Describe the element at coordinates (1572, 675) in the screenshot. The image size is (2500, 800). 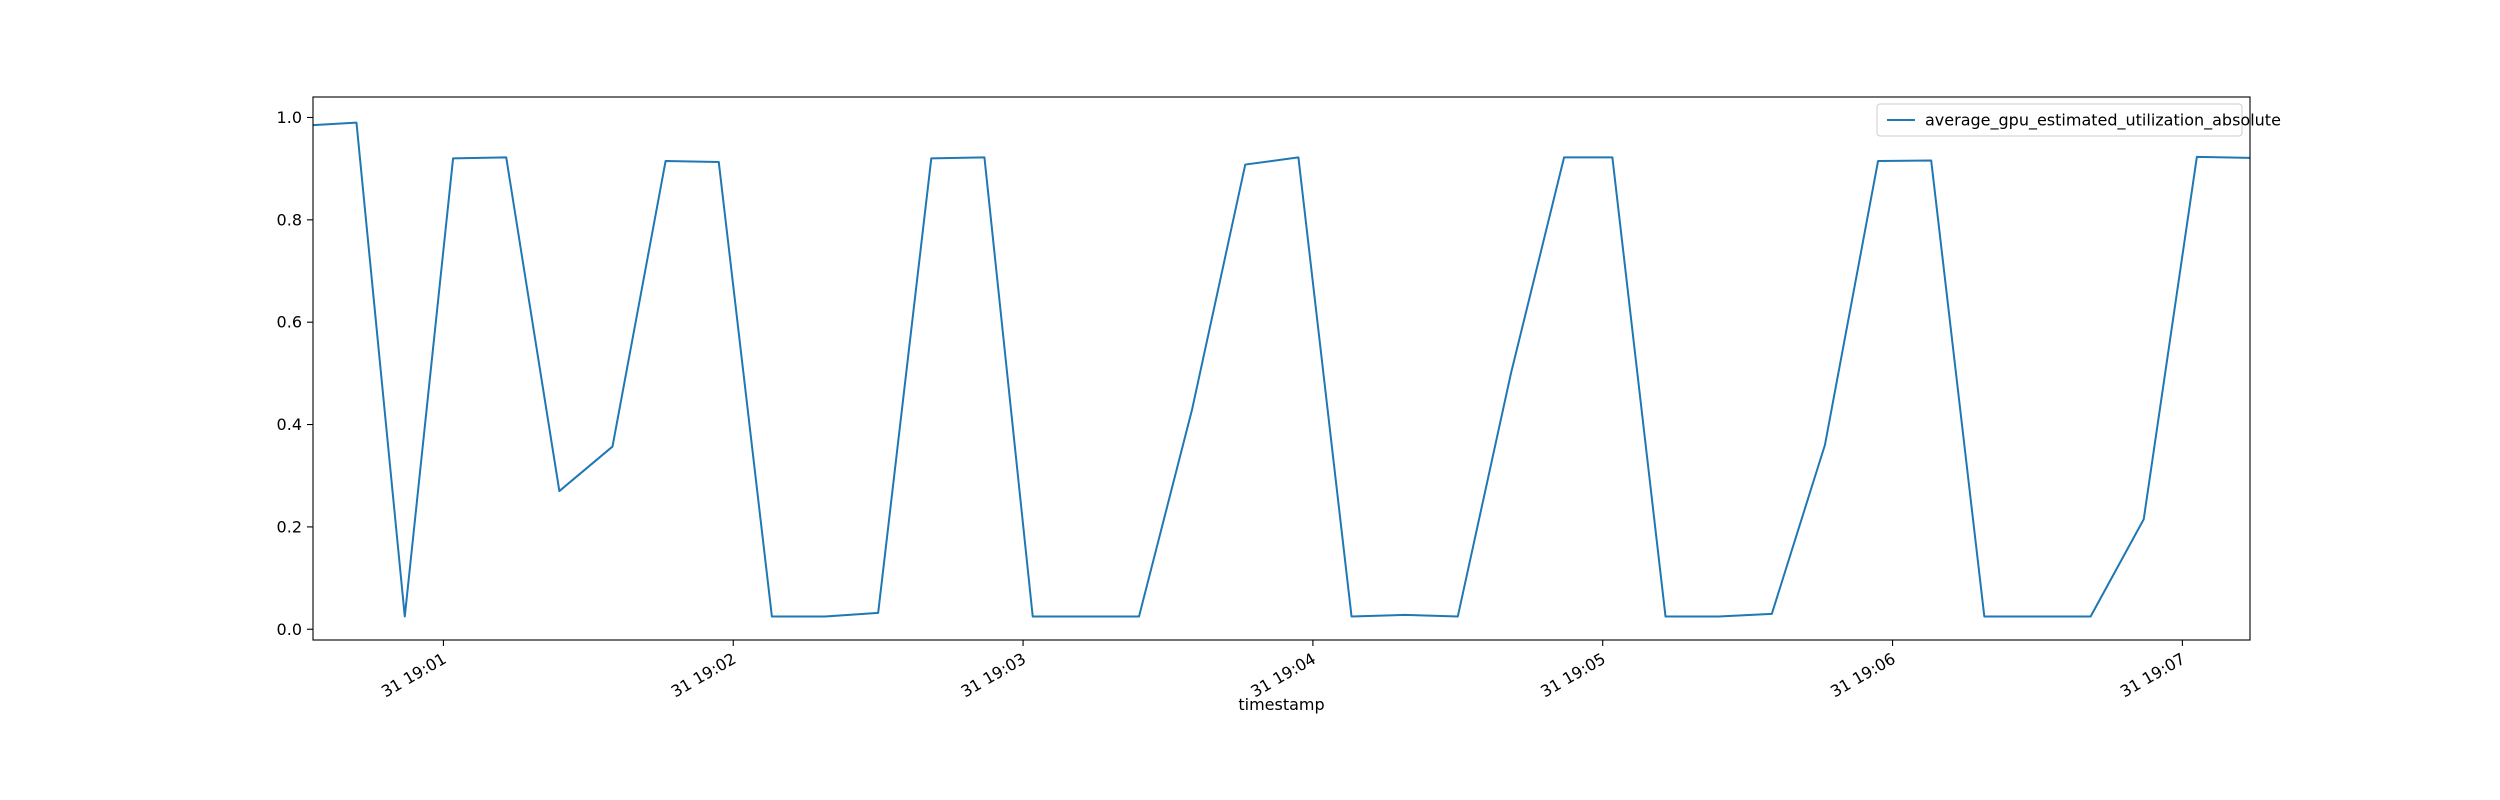
I see `x-tick-label: 31 19:05` at that location.